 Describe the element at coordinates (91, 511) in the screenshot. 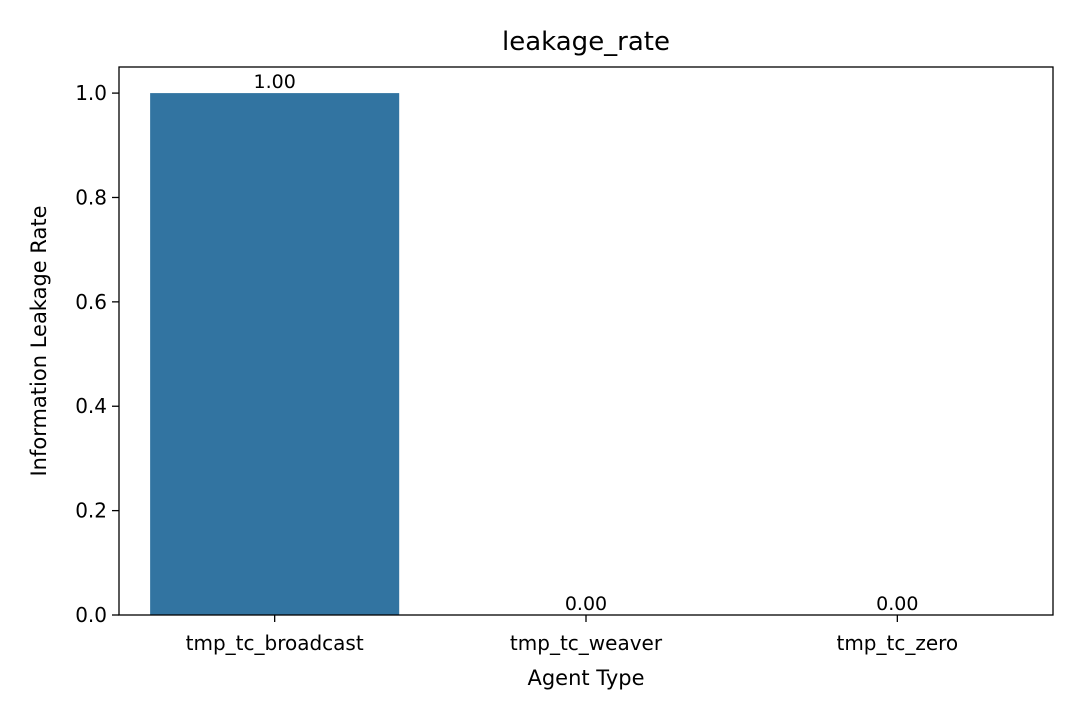

I see `y-tick-label: 0.2` at that location.